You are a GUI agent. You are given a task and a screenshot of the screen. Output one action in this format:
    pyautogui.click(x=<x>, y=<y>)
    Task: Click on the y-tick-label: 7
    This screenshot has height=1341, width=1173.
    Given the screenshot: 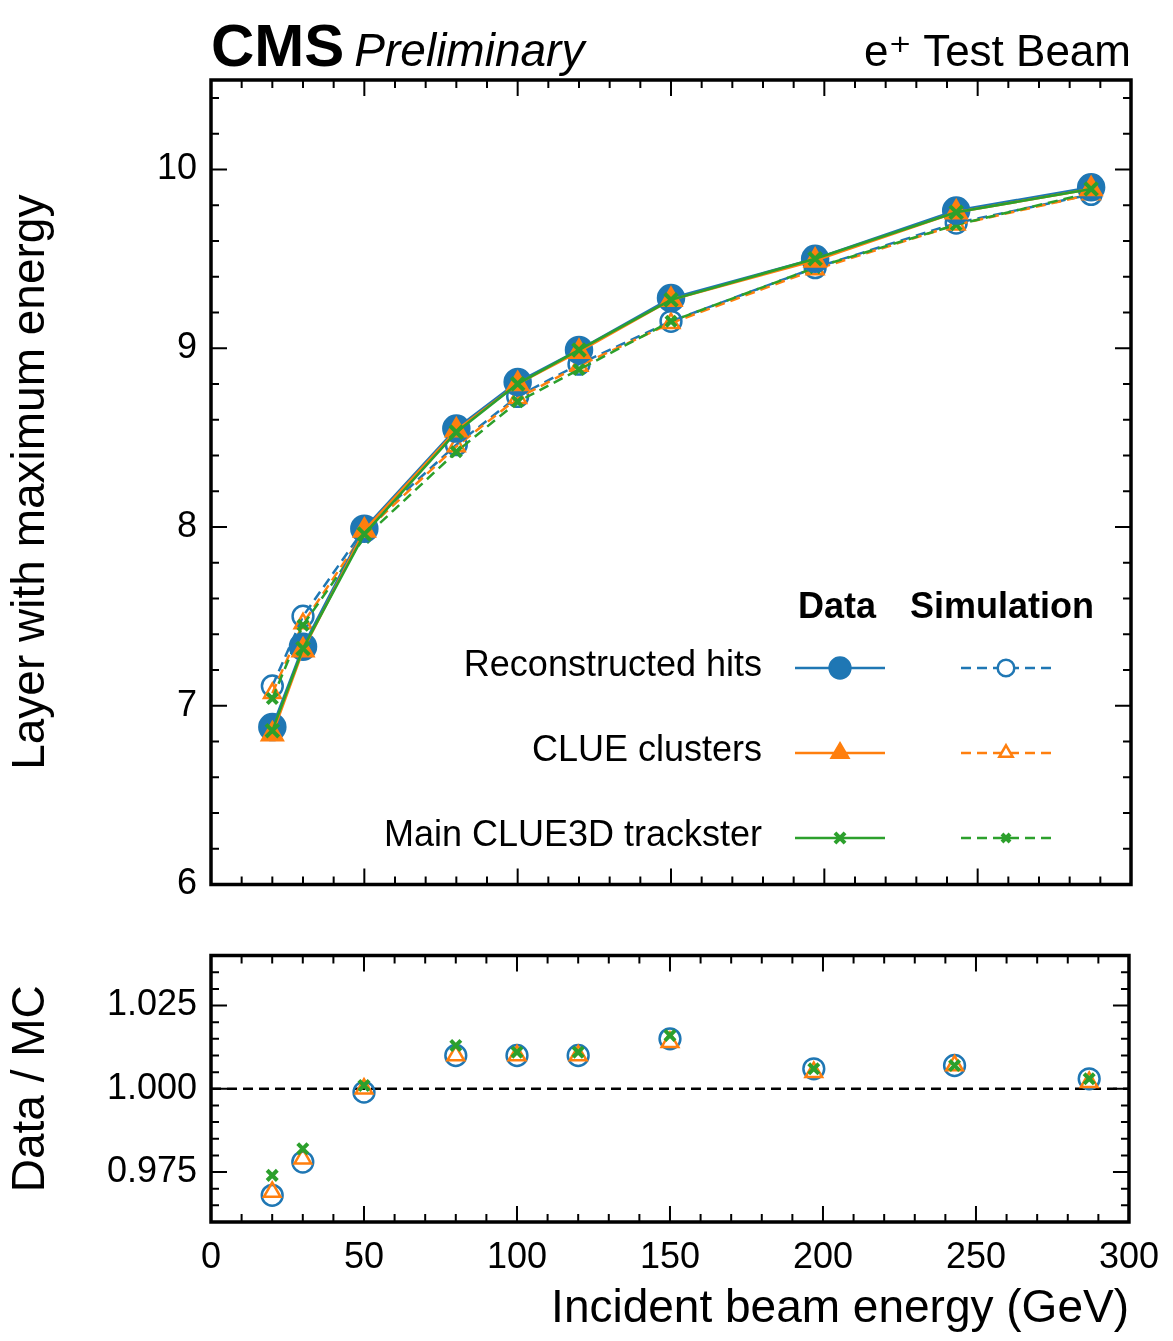 What is the action you would take?
    pyautogui.click(x=186, y=703)
    